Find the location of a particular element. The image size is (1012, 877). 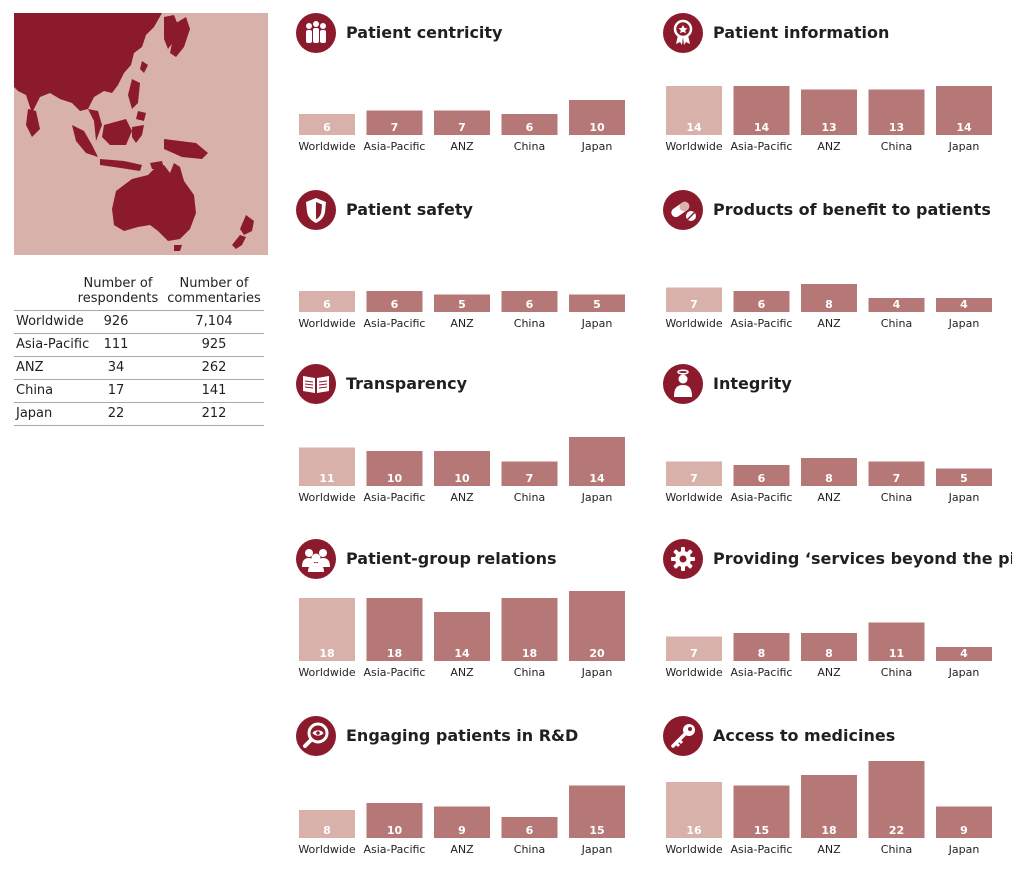

key-icon is located at coordinates (683, 736).